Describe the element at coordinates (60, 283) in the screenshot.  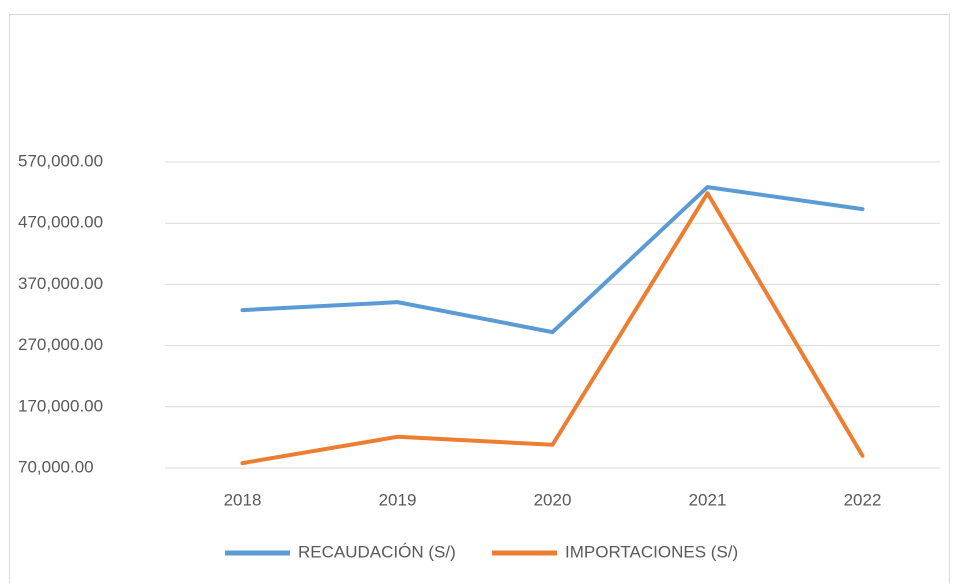
I see `y-tick-label: 370,000.00` at that location.